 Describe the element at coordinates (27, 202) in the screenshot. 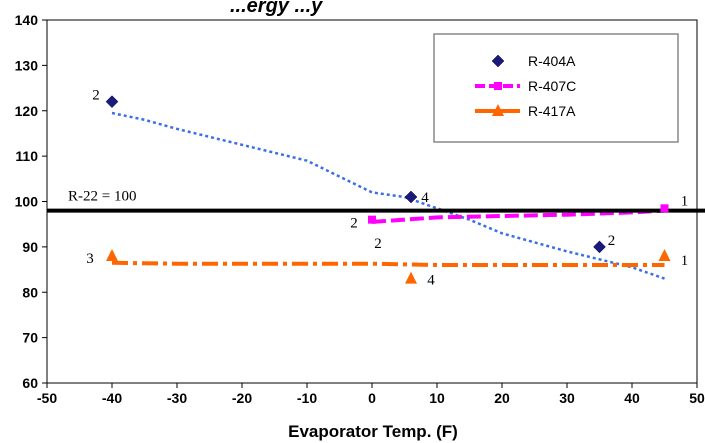

I see `y-tick-label: 100` at that location.